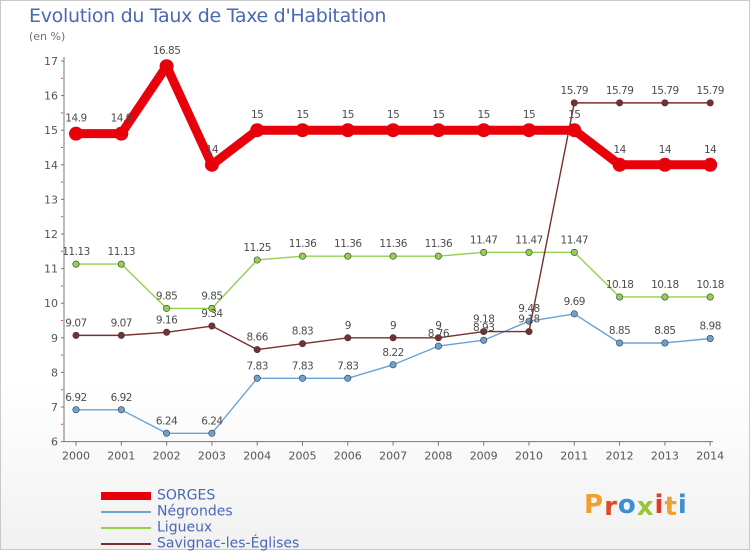 This screenshot has width=750, height=552. Describe the element at coordinates (51, 269) in the screenshot. I see `y-tick-label: 11` at that location.